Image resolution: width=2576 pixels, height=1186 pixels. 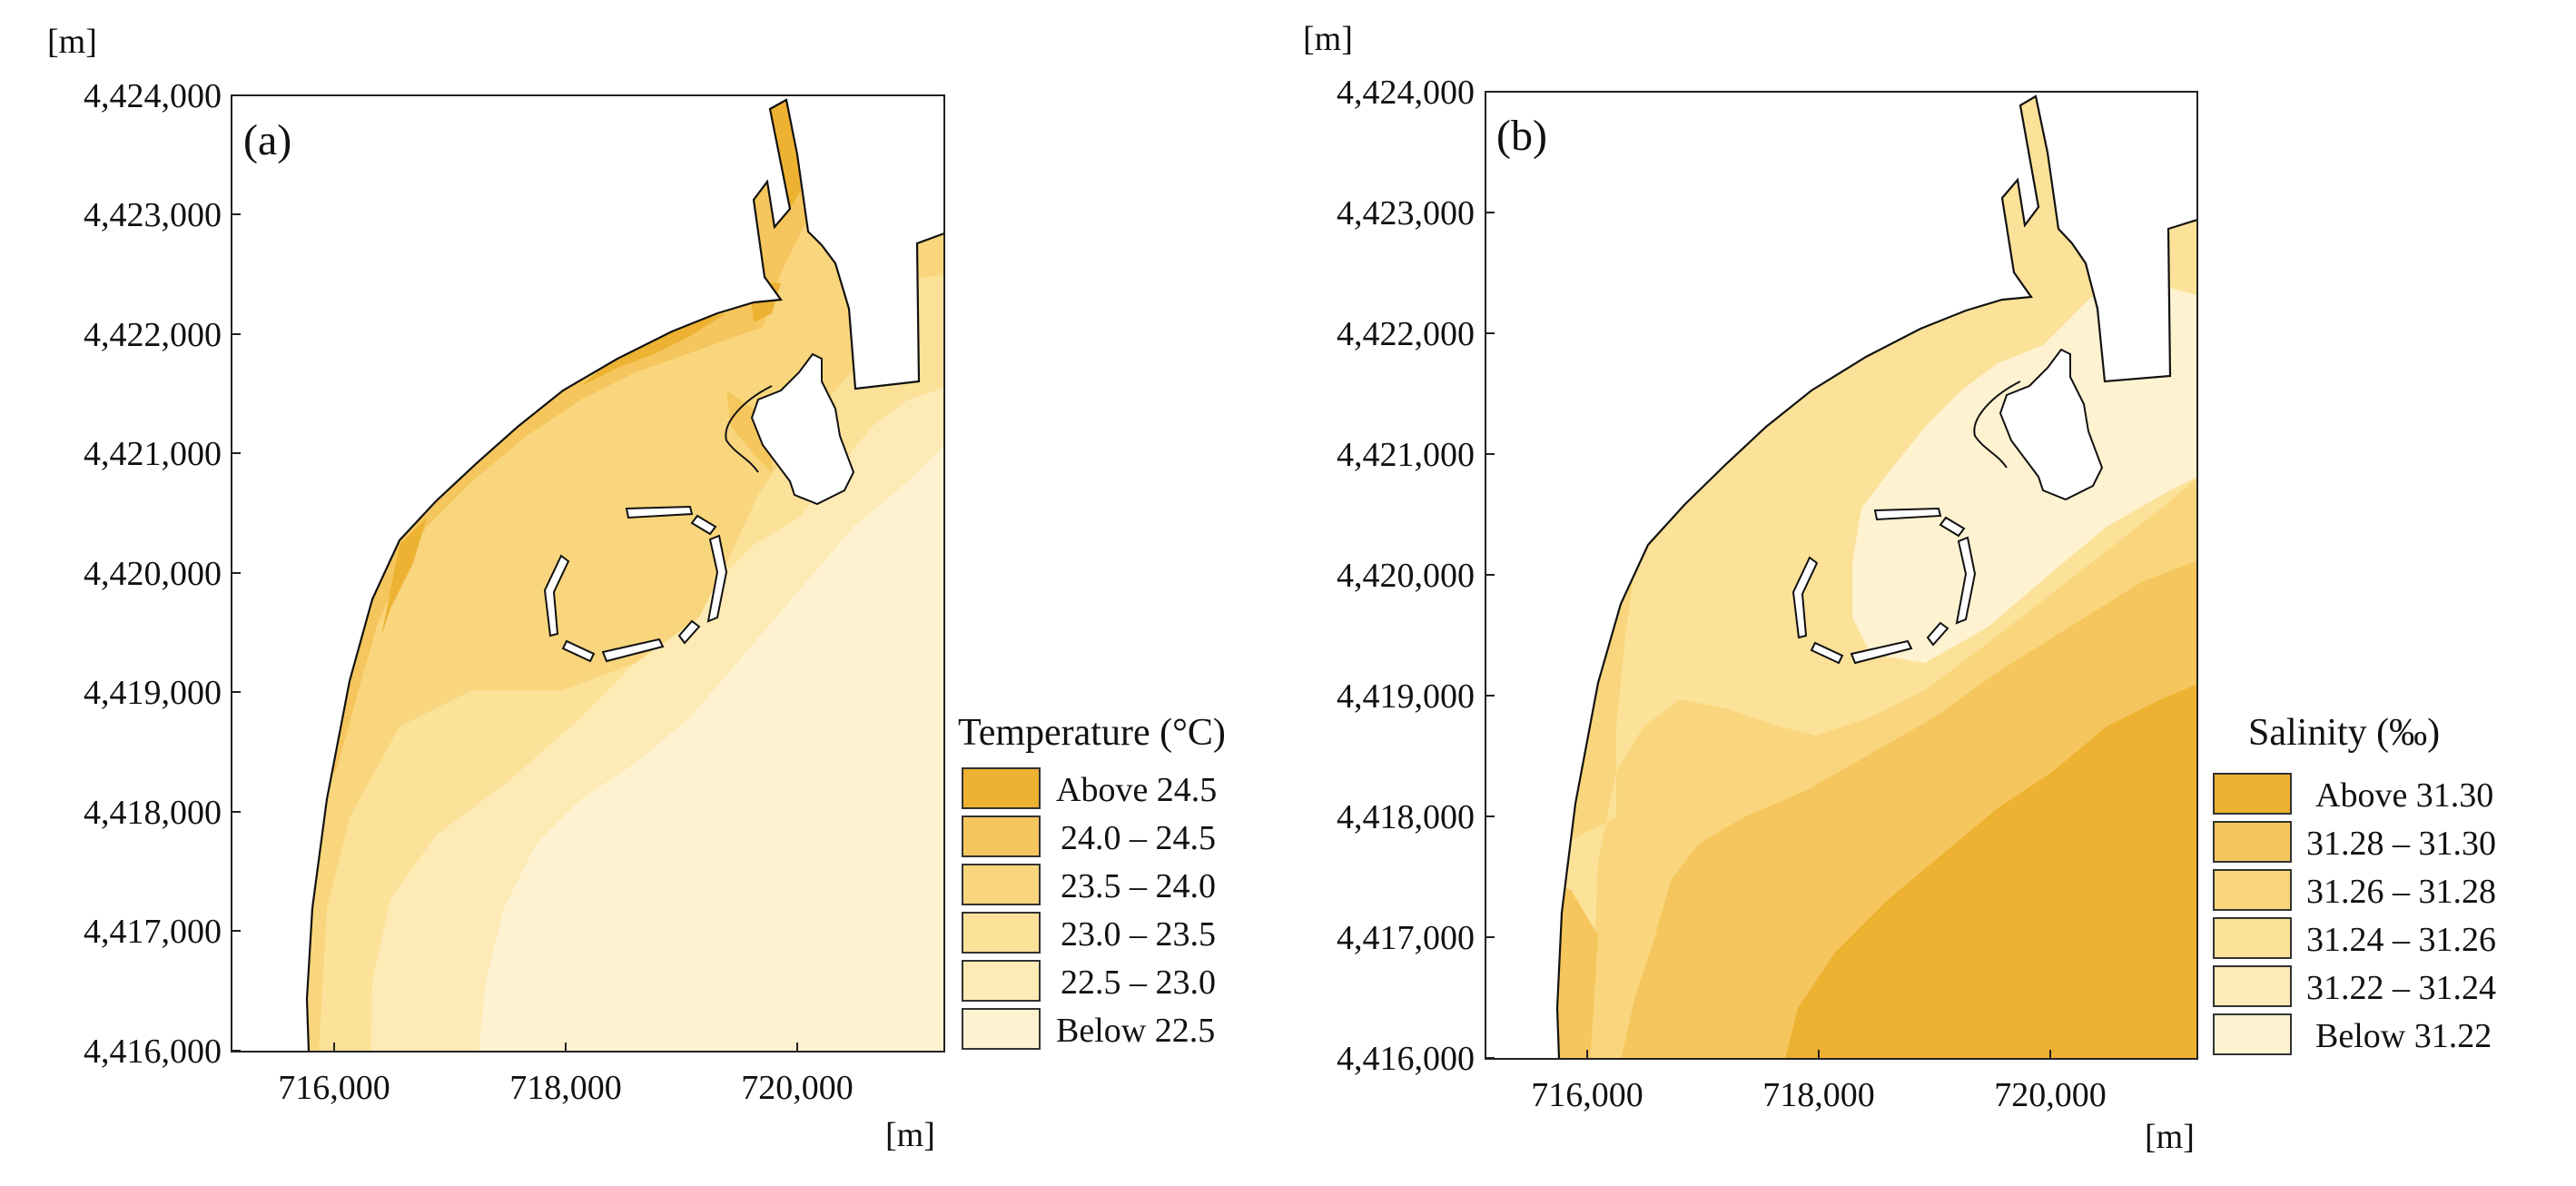 I want to click on x-ticks-a, so click(x=565, y=1047).